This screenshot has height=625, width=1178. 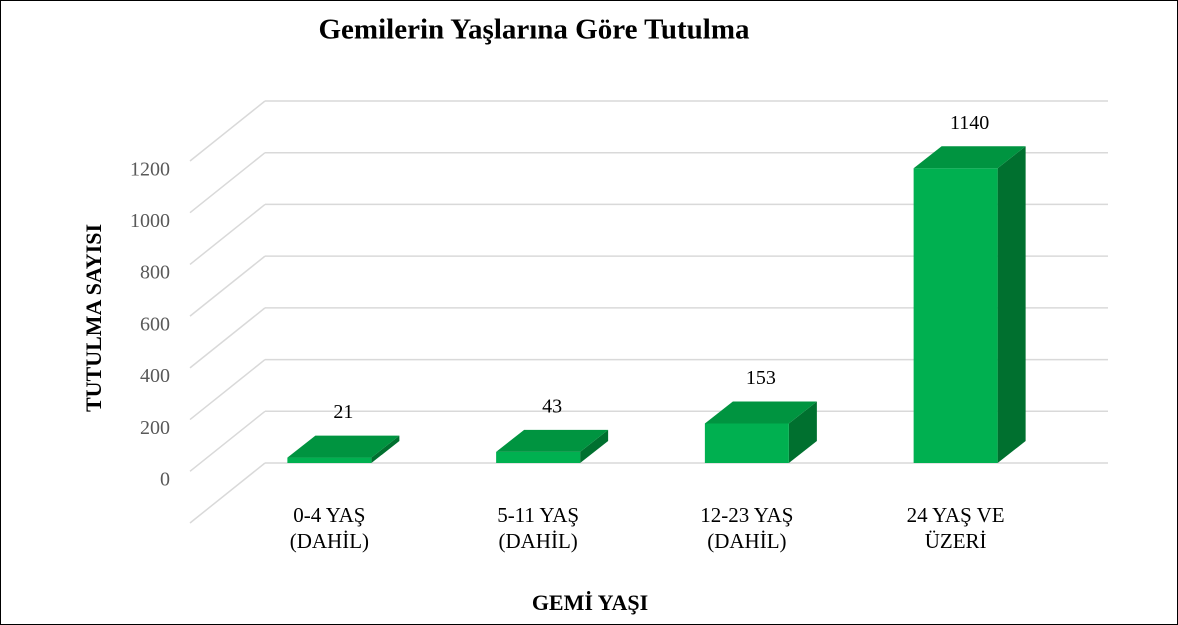 What do you see at coordinates (93, 318) in the screenshot?
I see `y-axis-label: TUTULMA SAYISI` at bounding box center [93, 318].